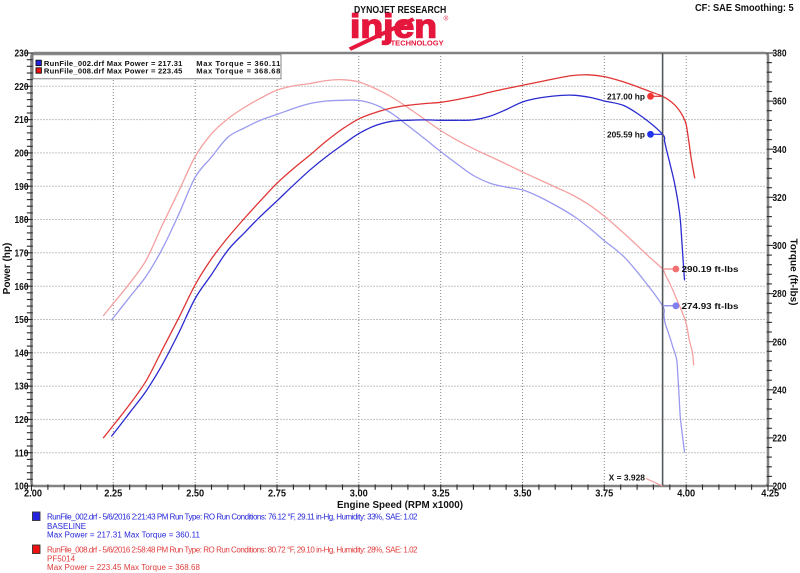  I want to click on svg-text: 3.25, so click(441, 494).